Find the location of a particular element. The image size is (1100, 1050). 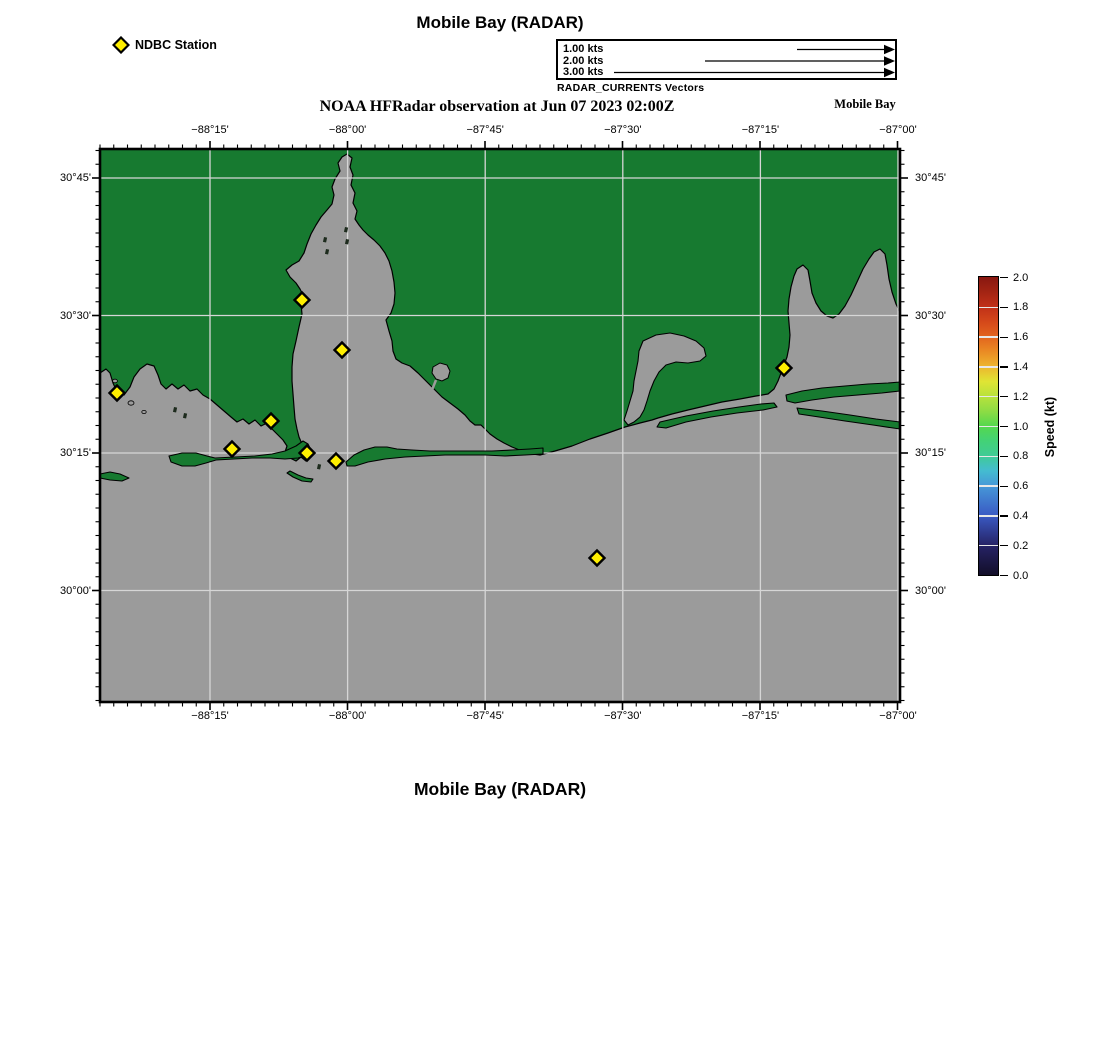

colorbar-tick-label: 1.8 is located at coordinates (1021, 307).